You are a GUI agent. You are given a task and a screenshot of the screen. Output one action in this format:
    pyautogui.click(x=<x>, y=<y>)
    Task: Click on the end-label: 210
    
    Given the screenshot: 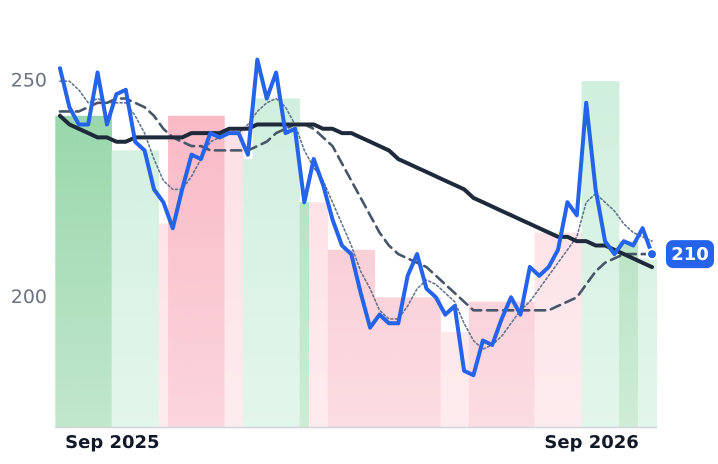 What is the action you would take?
    pyautogui.click(x=690, y=254)
    